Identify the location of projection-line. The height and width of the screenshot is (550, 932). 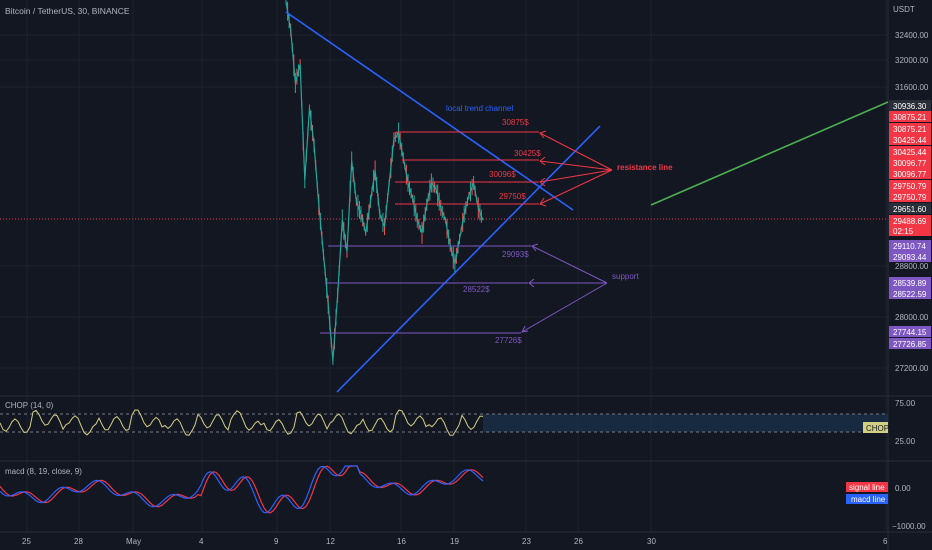
(769, 153).